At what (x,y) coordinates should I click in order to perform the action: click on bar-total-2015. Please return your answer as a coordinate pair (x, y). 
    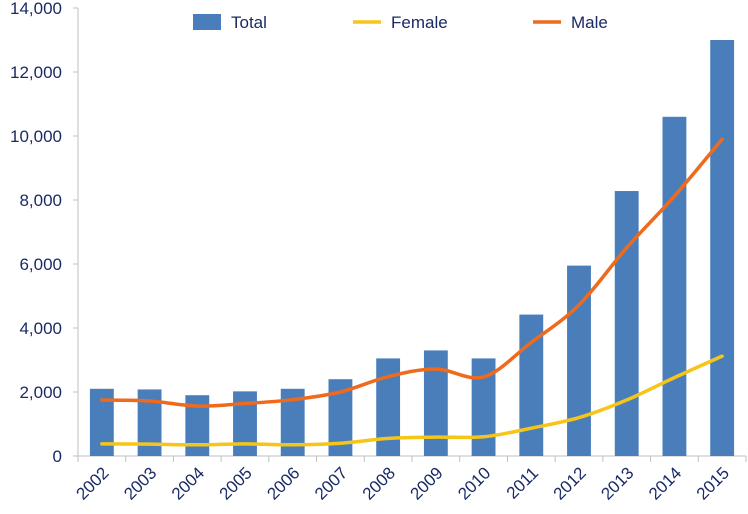
    Looking at the image, I should click on (722, 248).